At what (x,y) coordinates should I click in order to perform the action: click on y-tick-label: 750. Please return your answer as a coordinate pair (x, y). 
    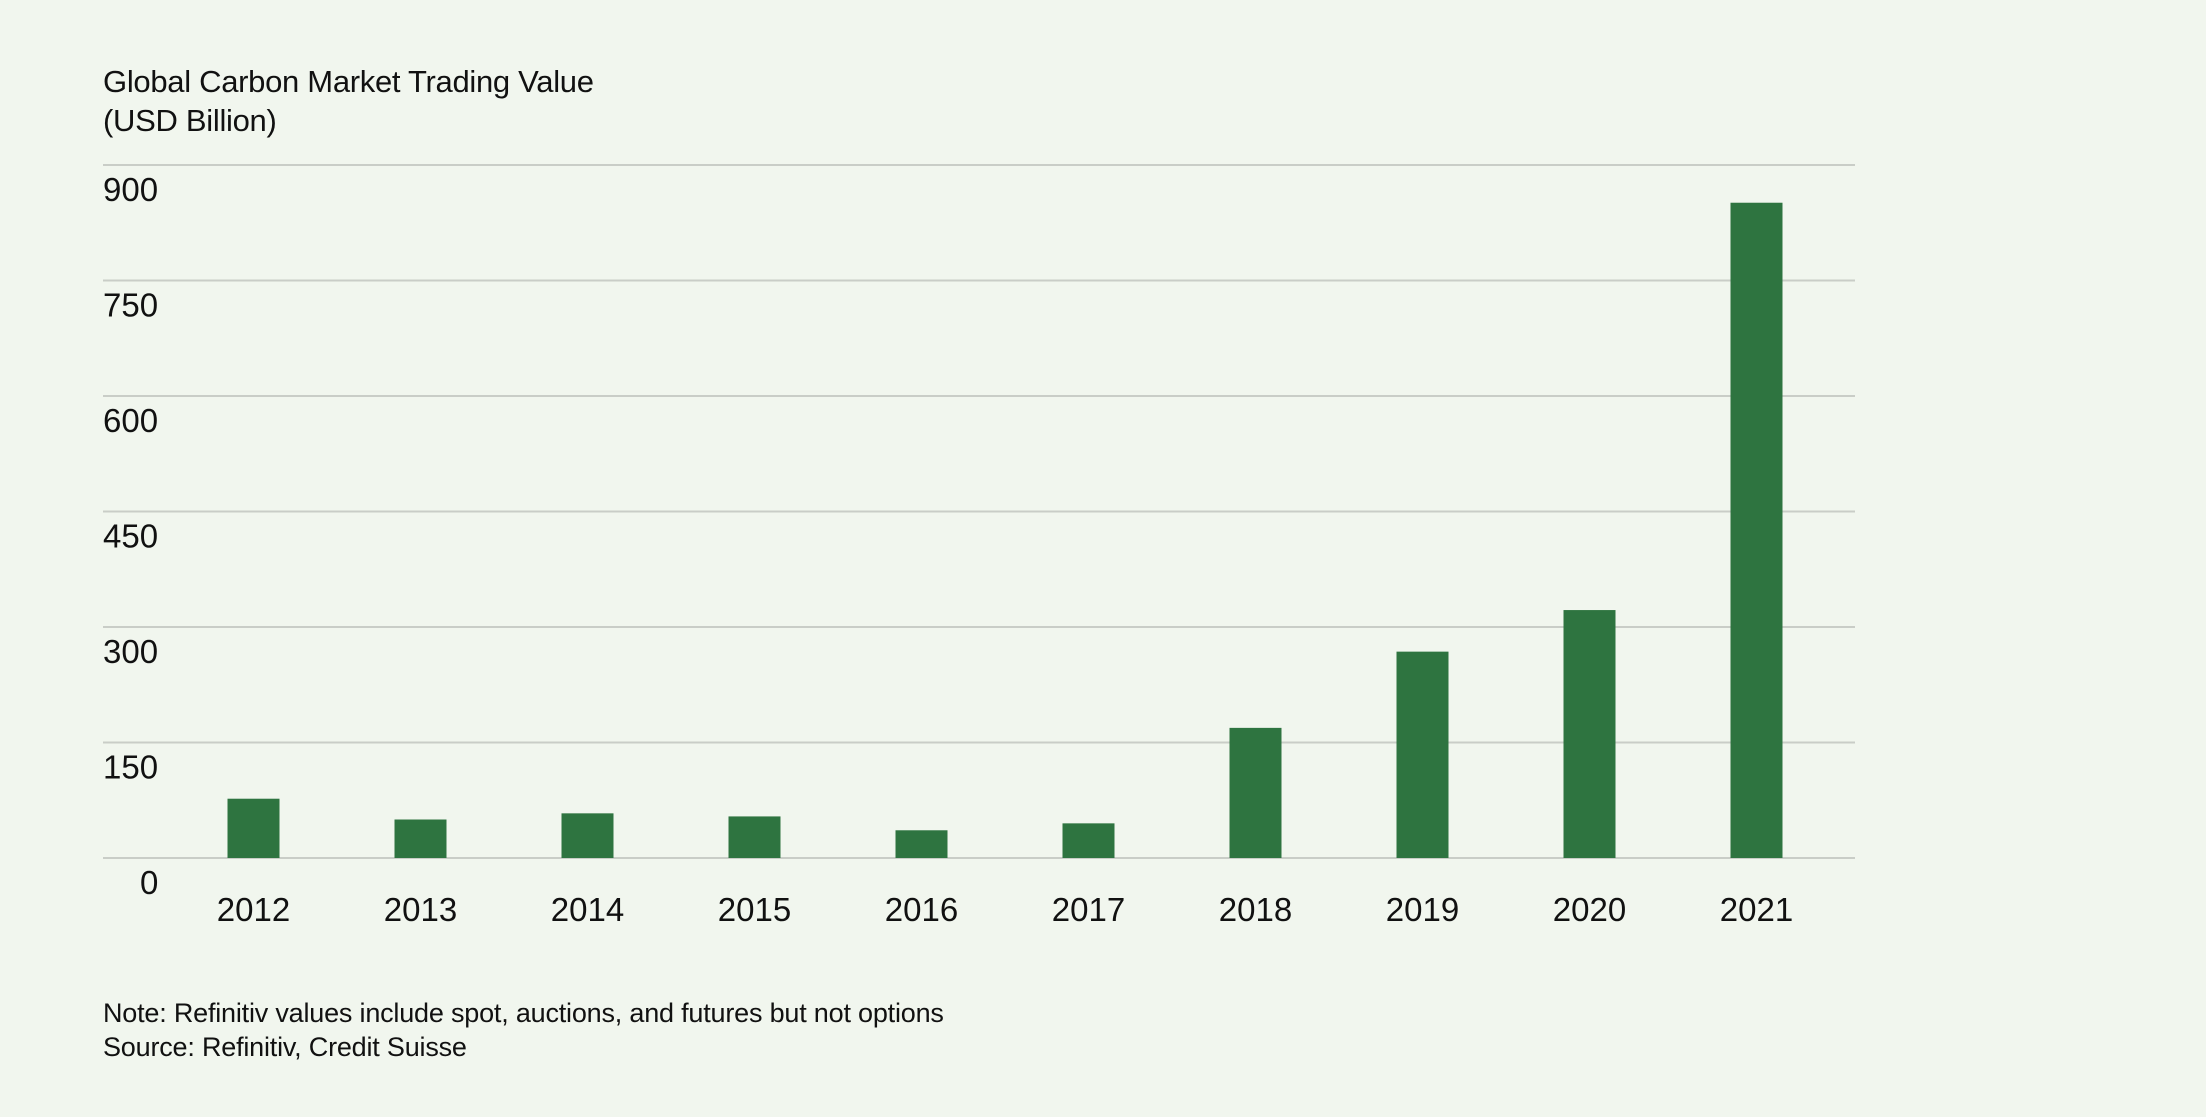
    Looking at the image, I should click on (130, 305).